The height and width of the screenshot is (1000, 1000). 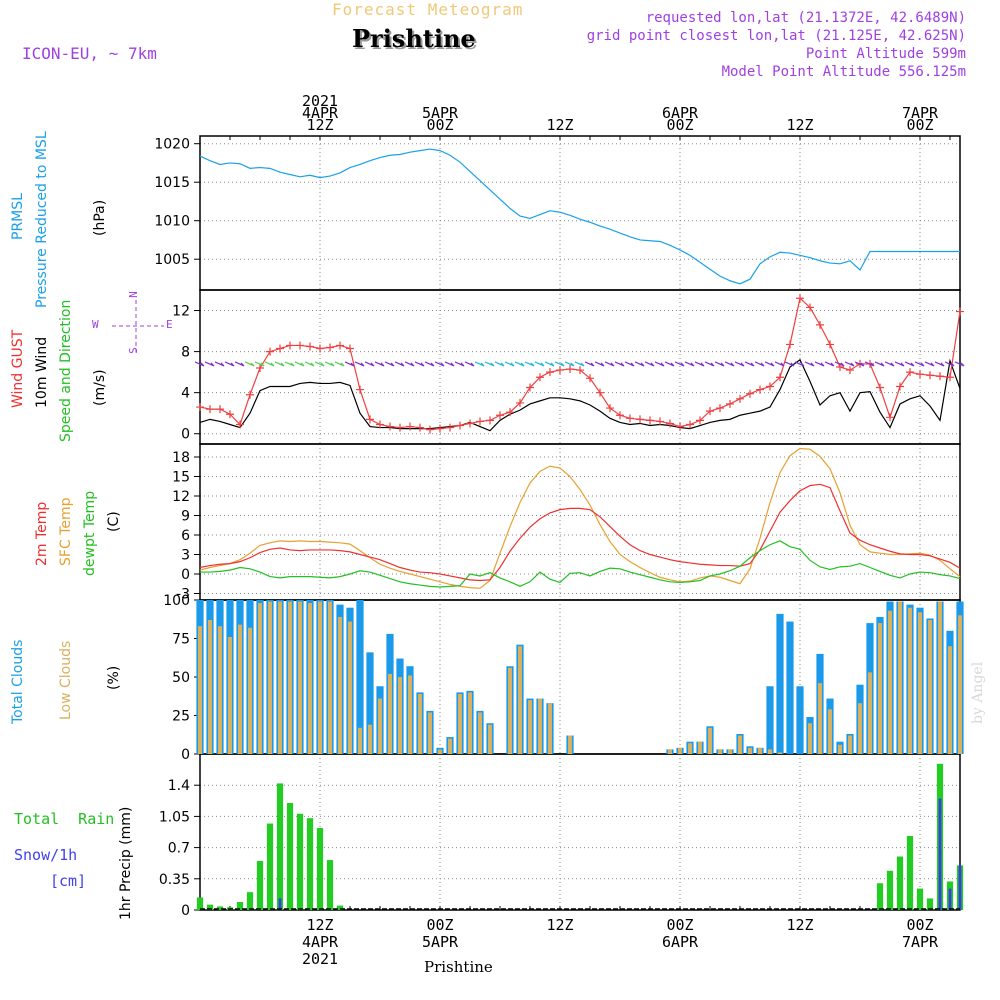 What do you see at coordinates (181, 640) in the screenshot?
I see `y-tick-label: 75` at bounding box center [181, 640].